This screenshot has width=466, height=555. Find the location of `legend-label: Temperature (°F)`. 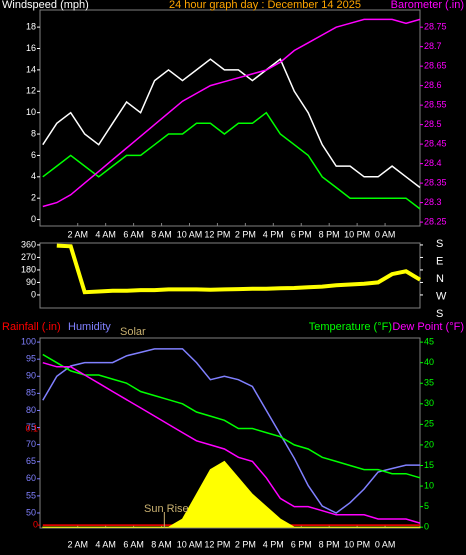

legend-label: Temperature (°F) is located at coordinates (350, 327).